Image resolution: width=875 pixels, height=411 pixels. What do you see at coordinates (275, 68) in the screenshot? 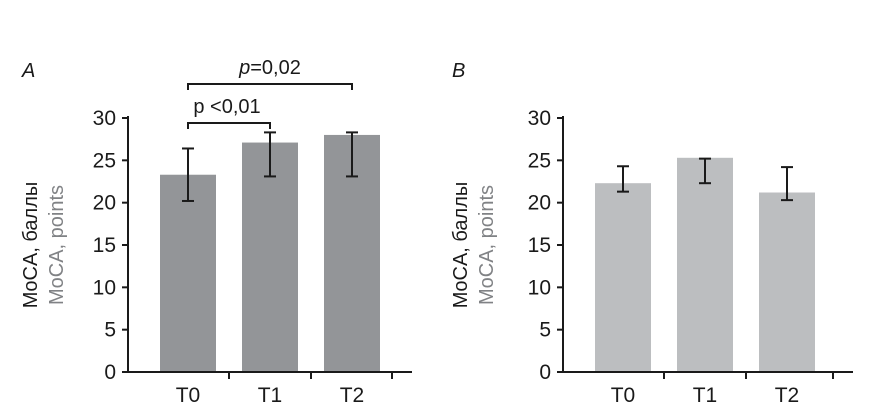
I see `significance-label-rest: =0,02` at bounding box center [275, 68].